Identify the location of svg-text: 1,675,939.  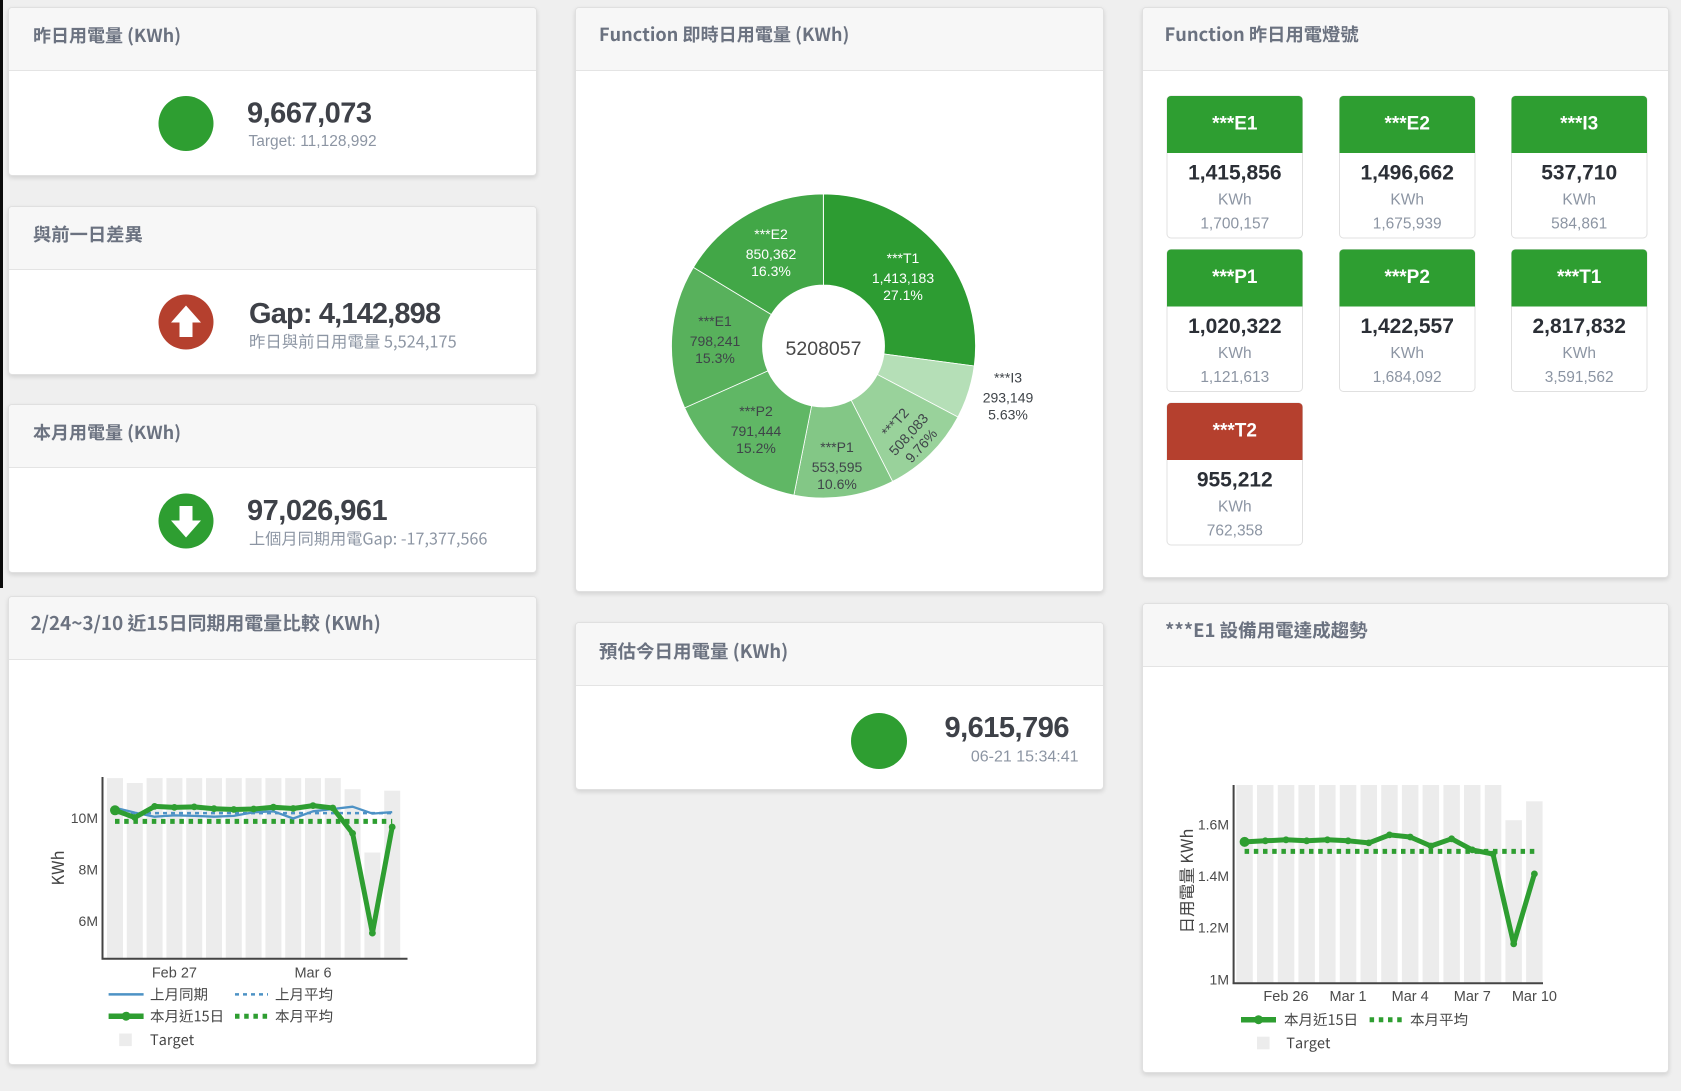
(1407, 224).